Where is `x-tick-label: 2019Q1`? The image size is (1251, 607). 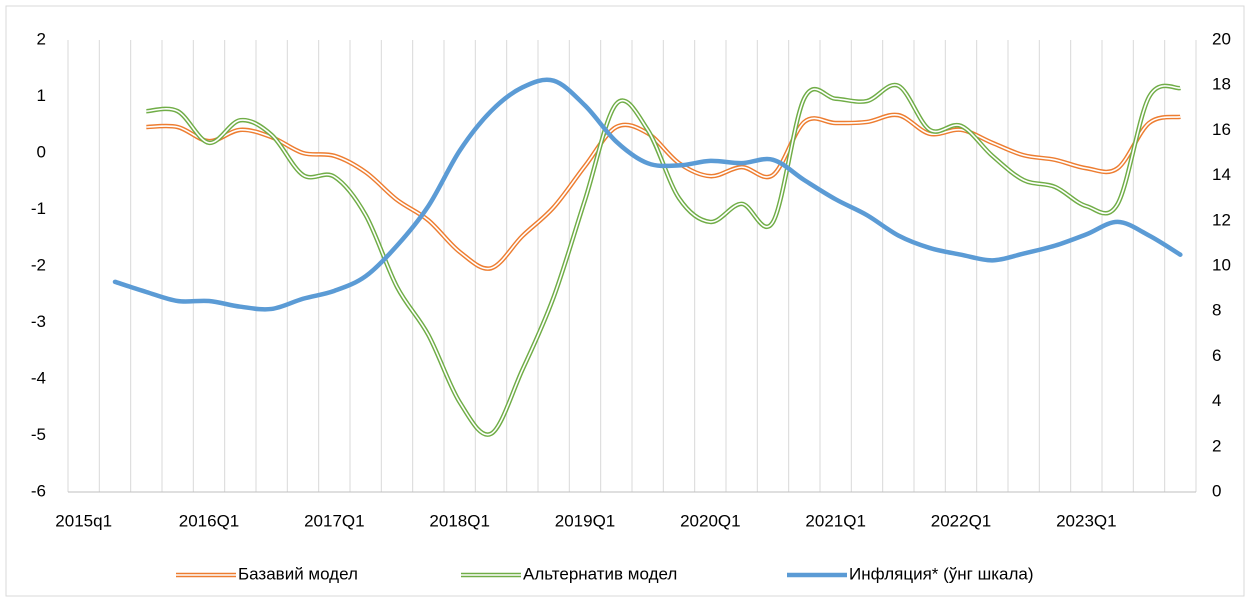 x-tick-label: 2019Q1 is located at coordinates (585, 520).